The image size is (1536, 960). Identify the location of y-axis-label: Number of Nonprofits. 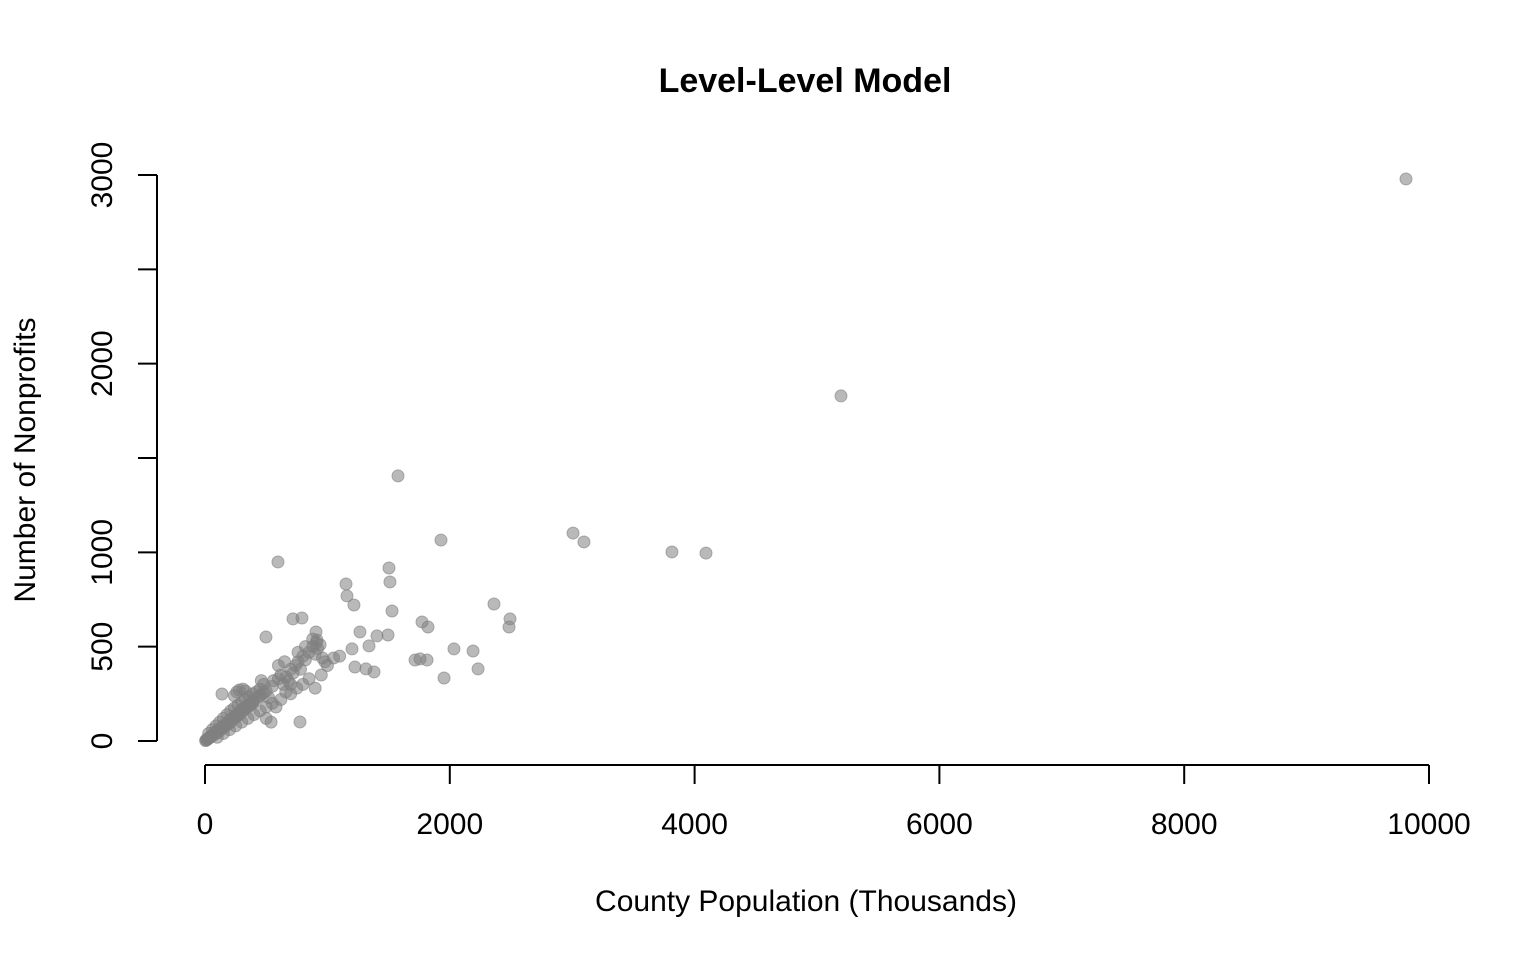
(25, 459).